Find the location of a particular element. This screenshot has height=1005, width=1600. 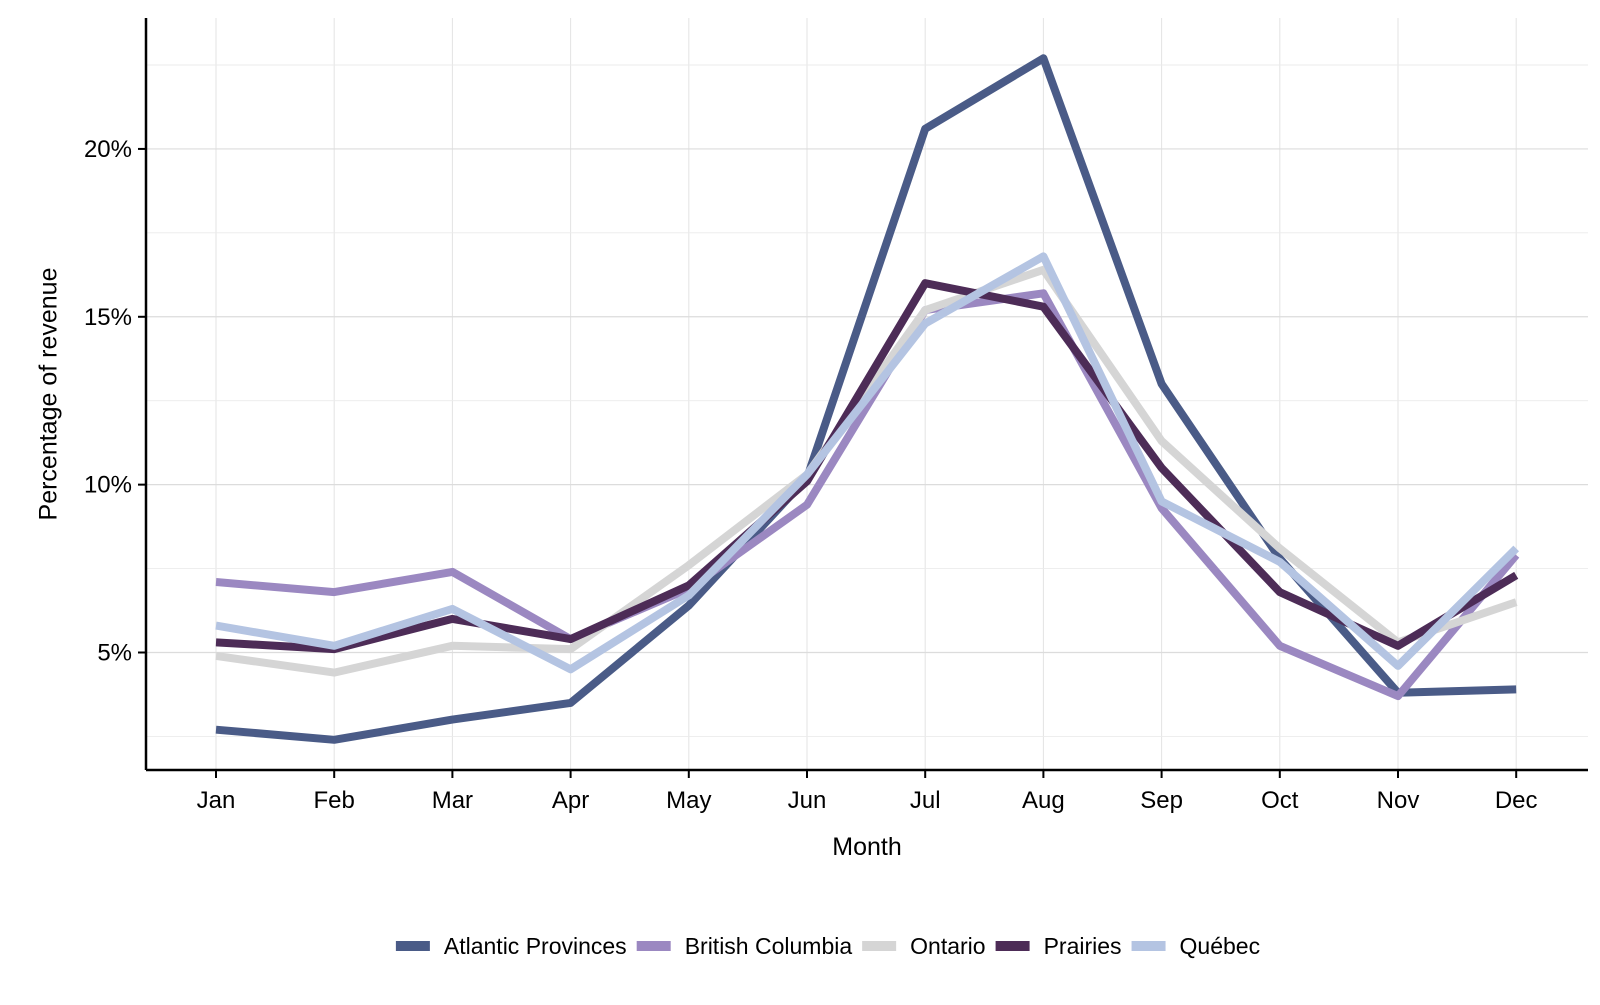

y-axis-title: Percentage of revenue is located at coordinates (49, 394).